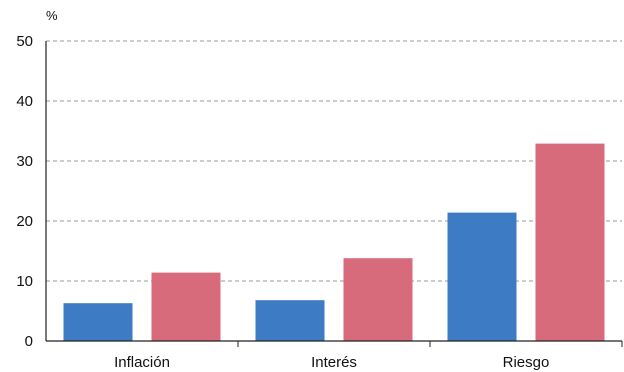 Image resolution: width=624 pixels, height=372 pixels. Describe the element at coordinates (526, 362) in the screenshot. I see `x-category-label: Riesgo` at that location.